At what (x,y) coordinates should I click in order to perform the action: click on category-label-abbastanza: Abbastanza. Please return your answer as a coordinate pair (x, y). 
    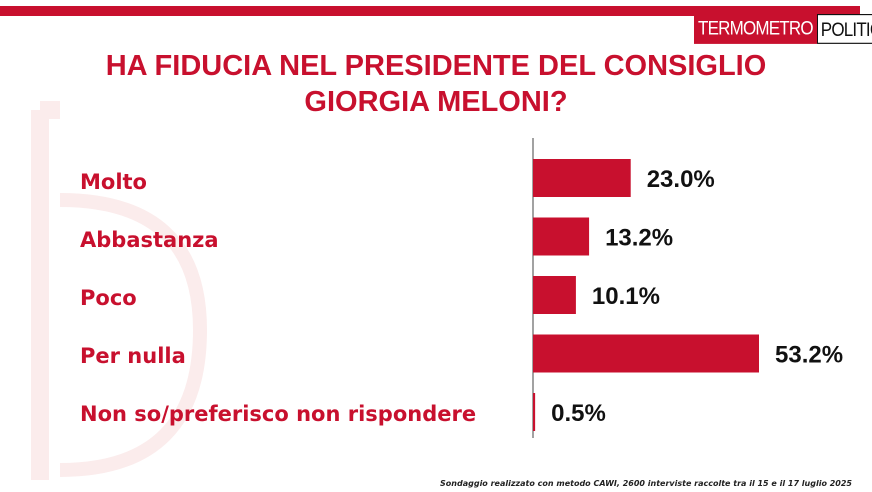
    Looking at the image, I should click on (149, 240).